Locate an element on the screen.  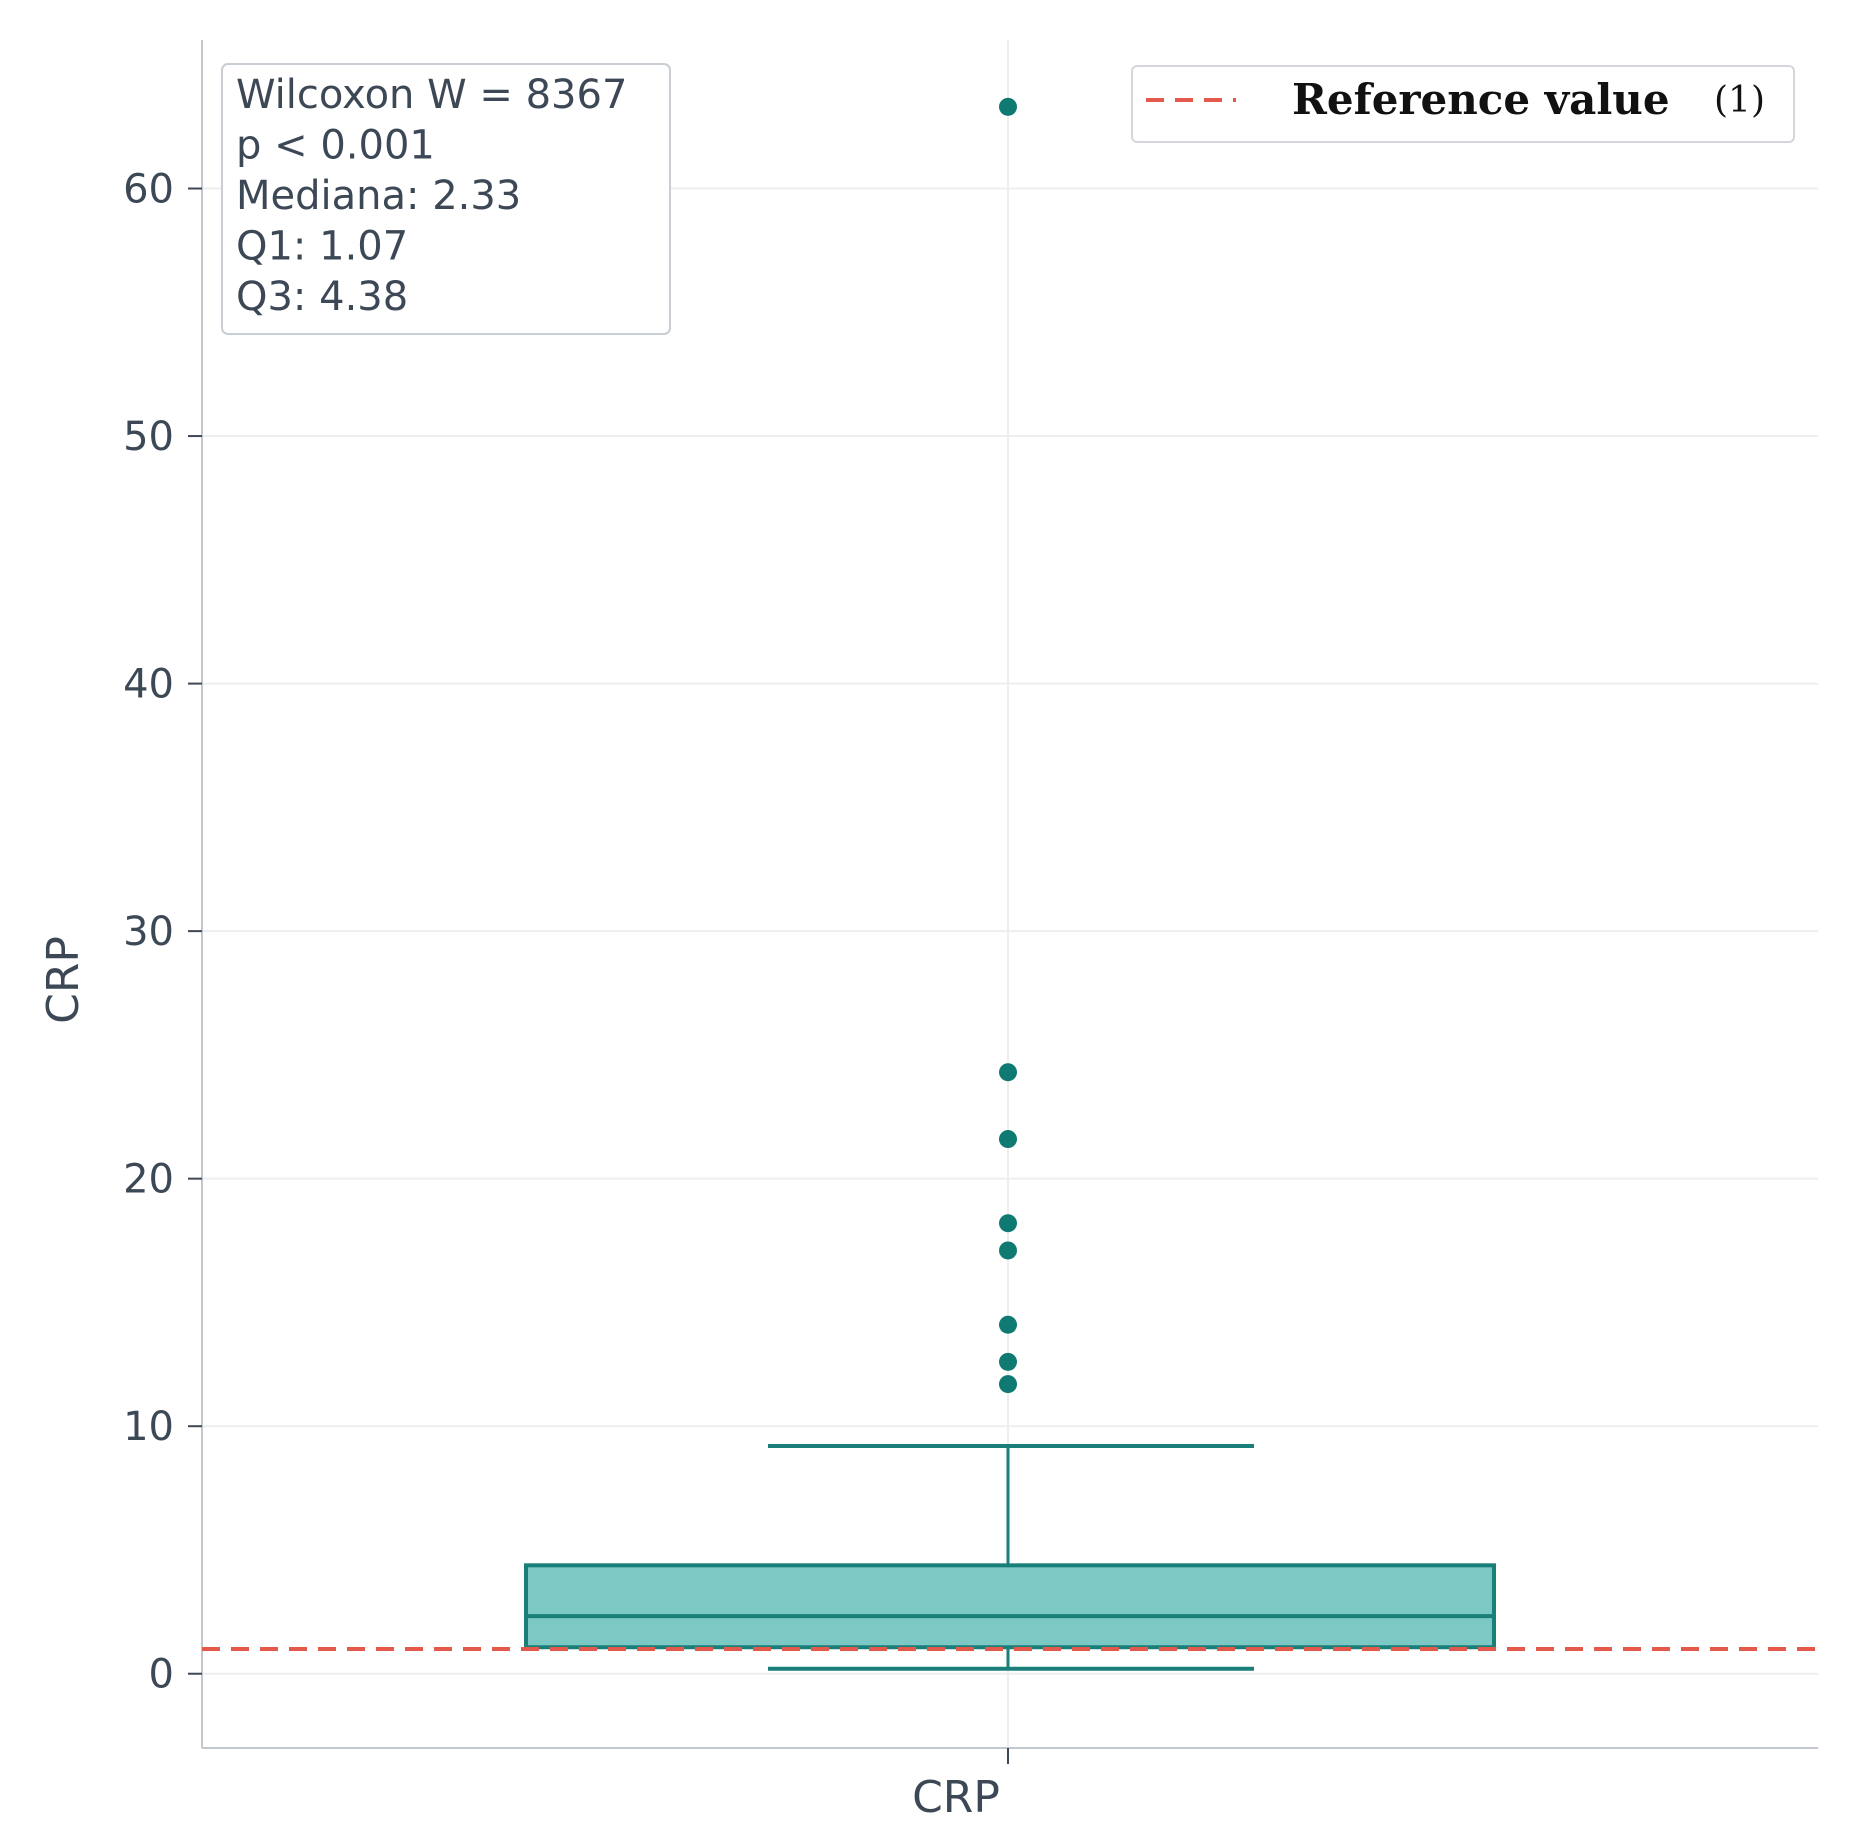
stats-line: Q3: 4.38 is located at coordinates (322, 297).